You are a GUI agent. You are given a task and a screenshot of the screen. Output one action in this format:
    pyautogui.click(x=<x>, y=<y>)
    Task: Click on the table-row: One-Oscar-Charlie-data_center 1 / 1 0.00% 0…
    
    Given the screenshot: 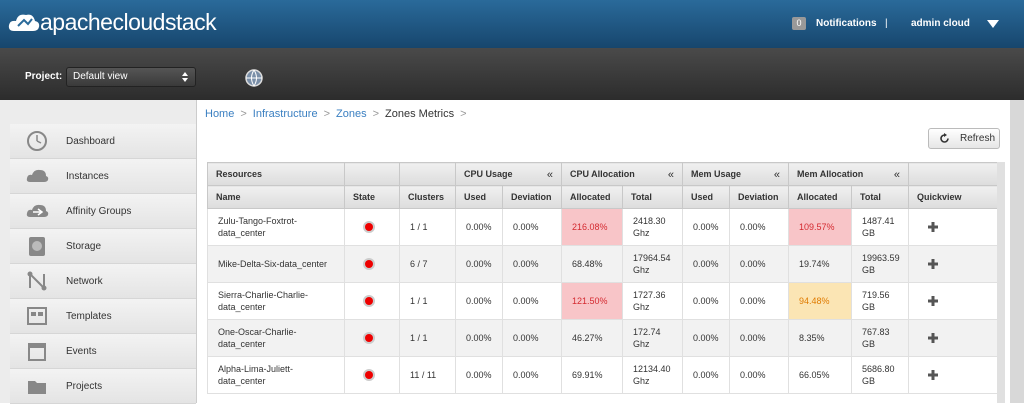 What is the action you would take?
    pyautogui.click(x=604, y=338)
    